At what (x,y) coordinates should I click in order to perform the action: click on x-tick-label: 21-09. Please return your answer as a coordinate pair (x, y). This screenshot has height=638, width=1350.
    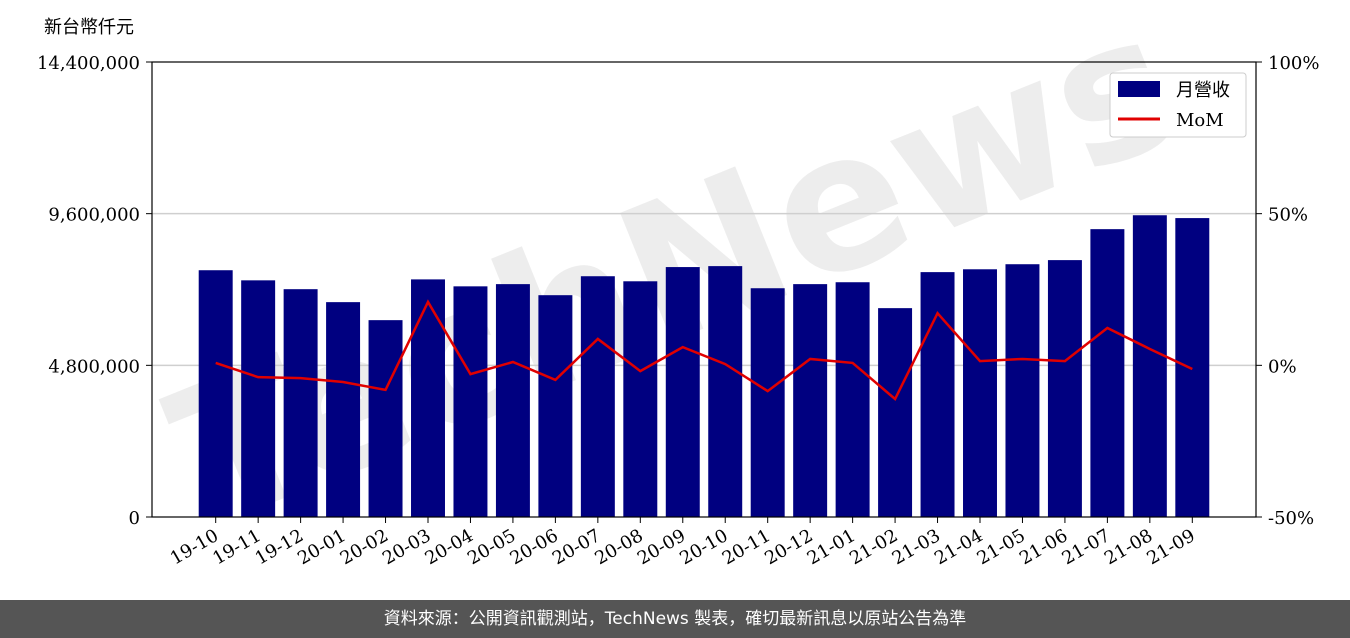
    Looking at the image, I should click on (1170, 547).